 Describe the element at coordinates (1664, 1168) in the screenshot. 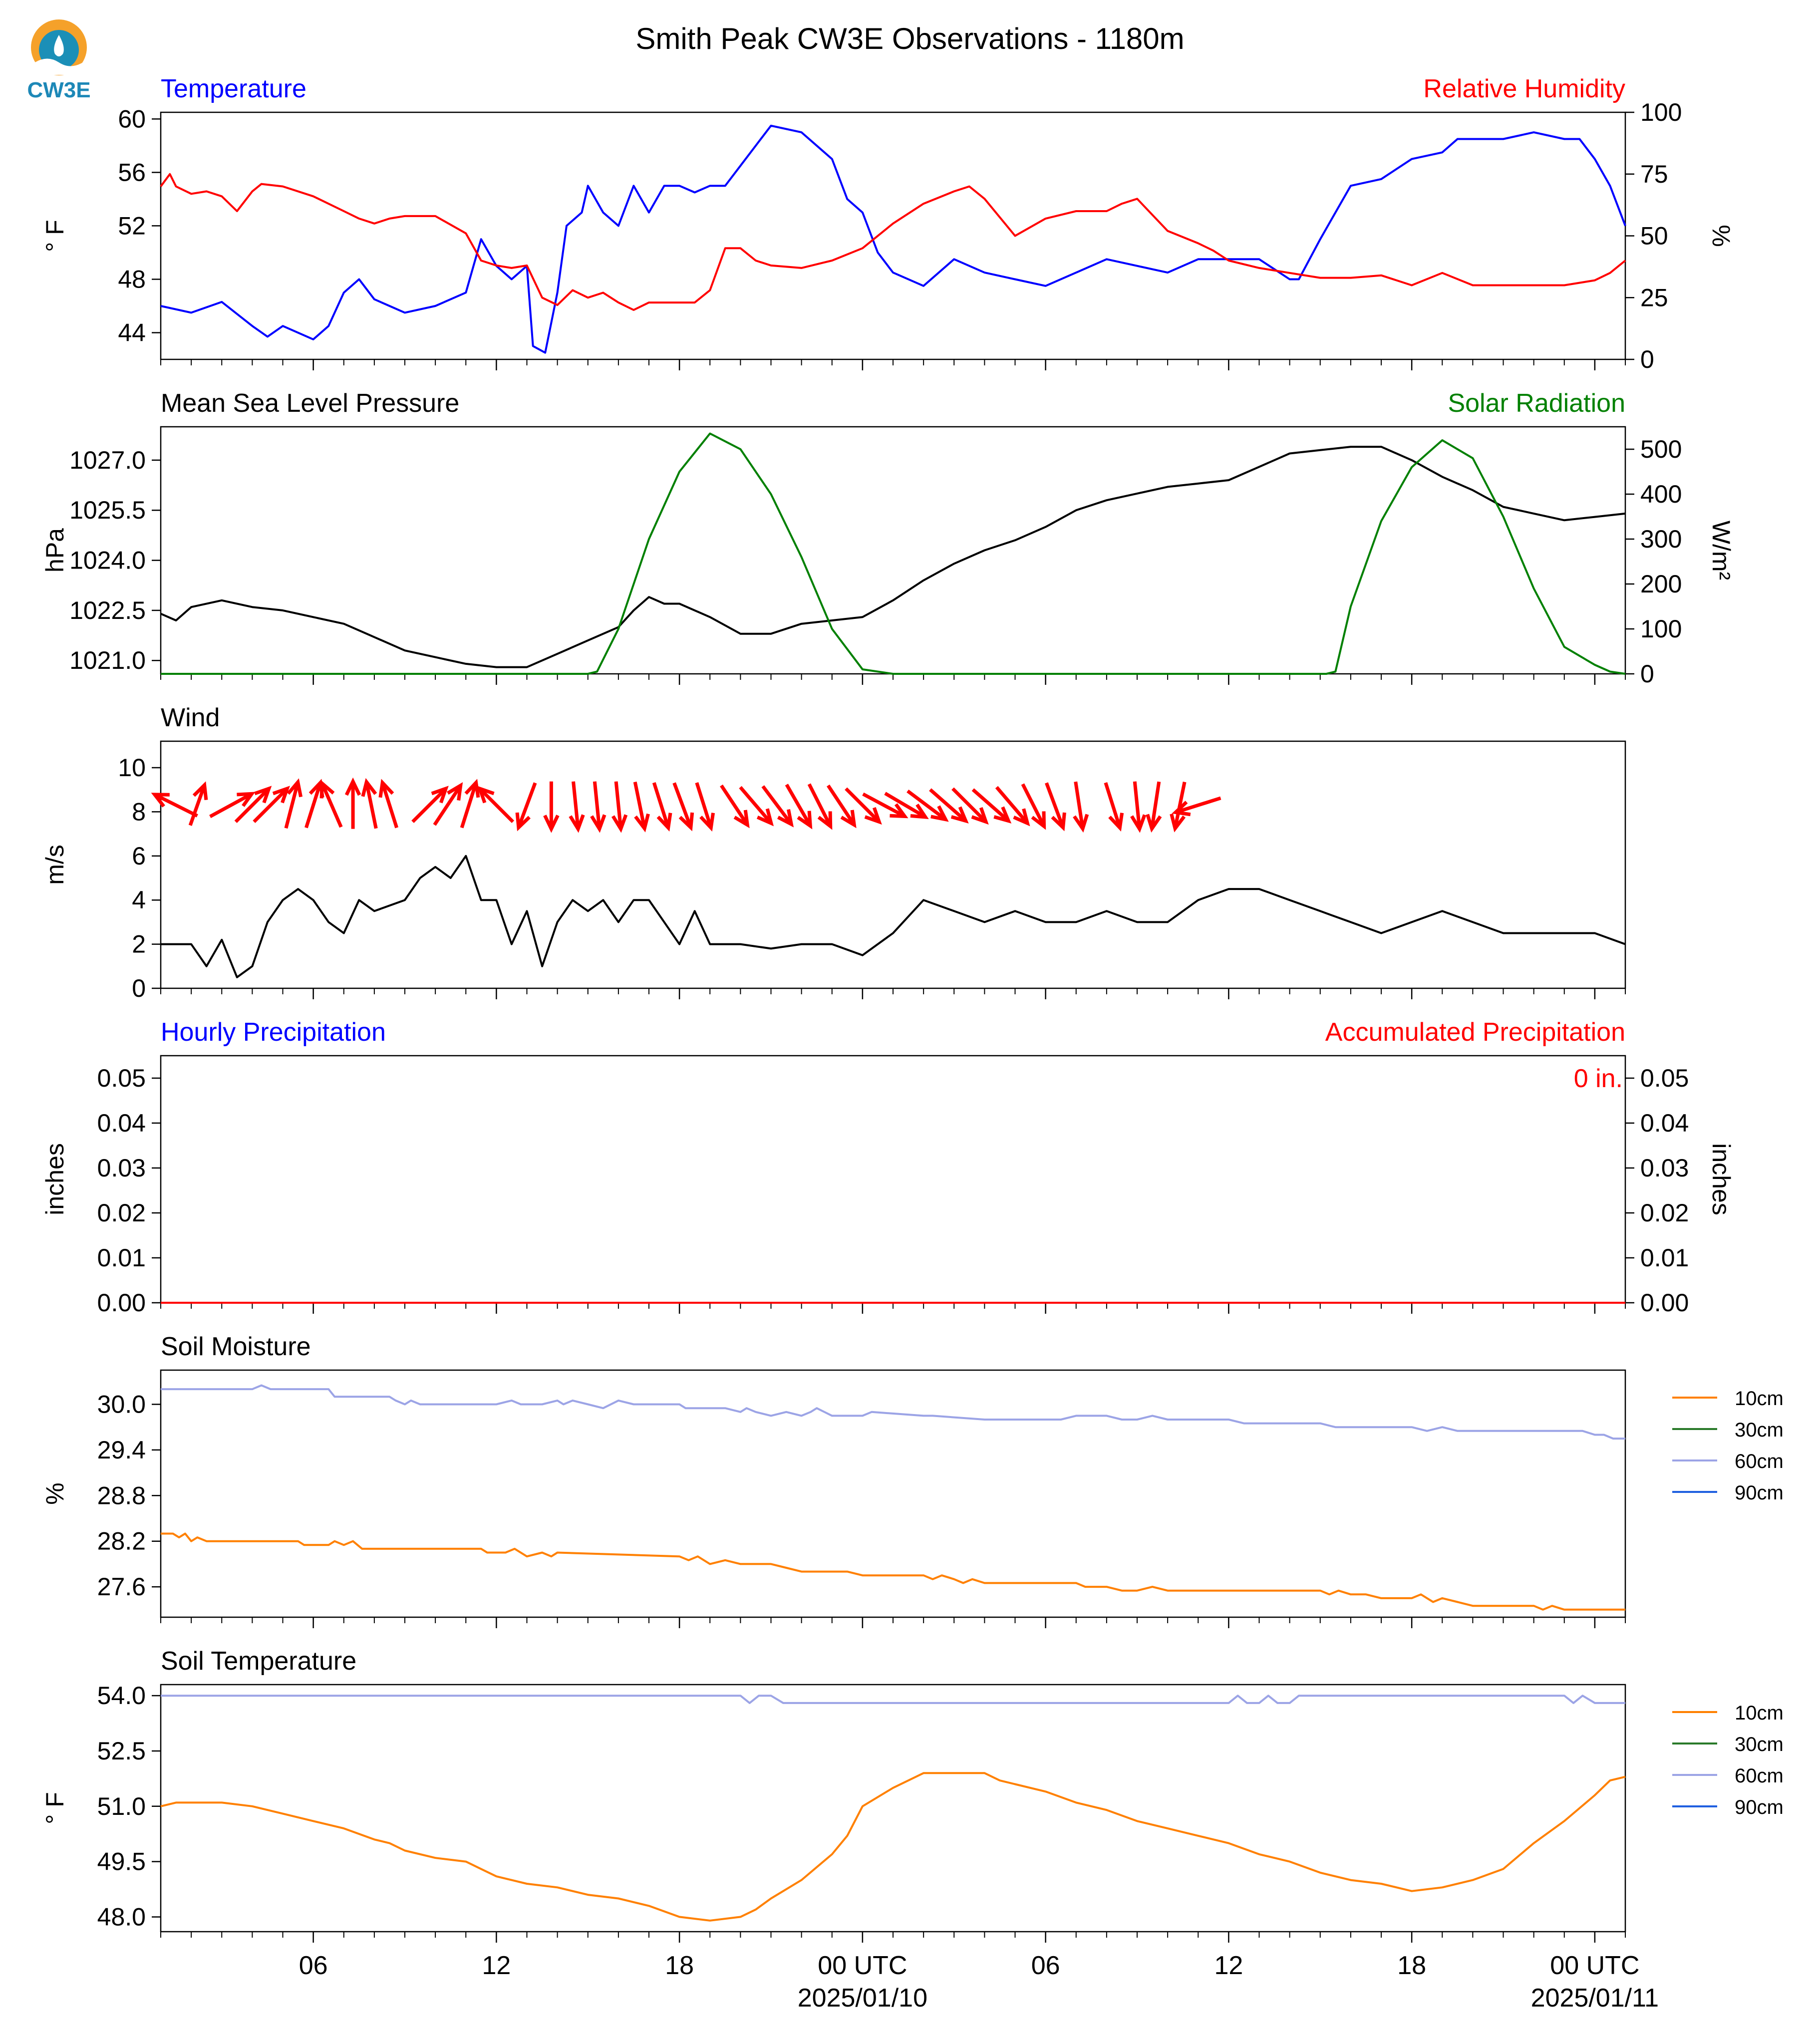

I see `y-tick-label-right: 0.03` at that location.